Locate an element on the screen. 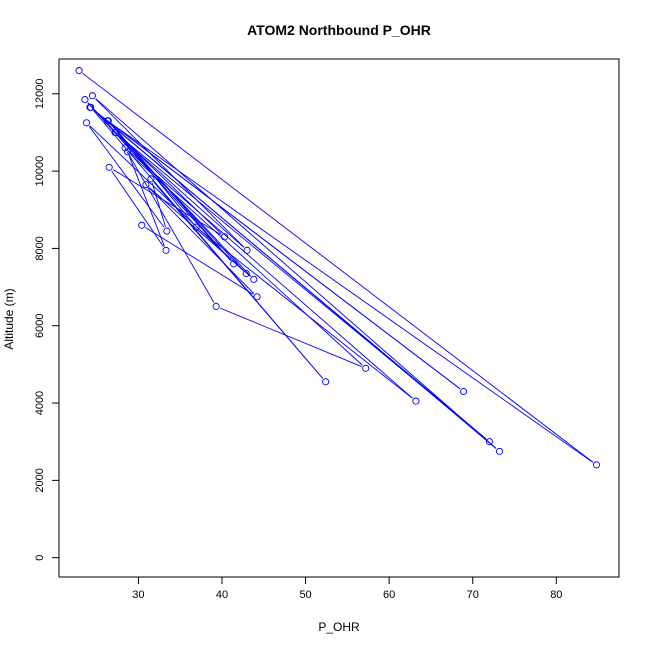 The height and width of the screenshot is (650, 650). x-tick-label: 50 is located at coordinates (305, 595).